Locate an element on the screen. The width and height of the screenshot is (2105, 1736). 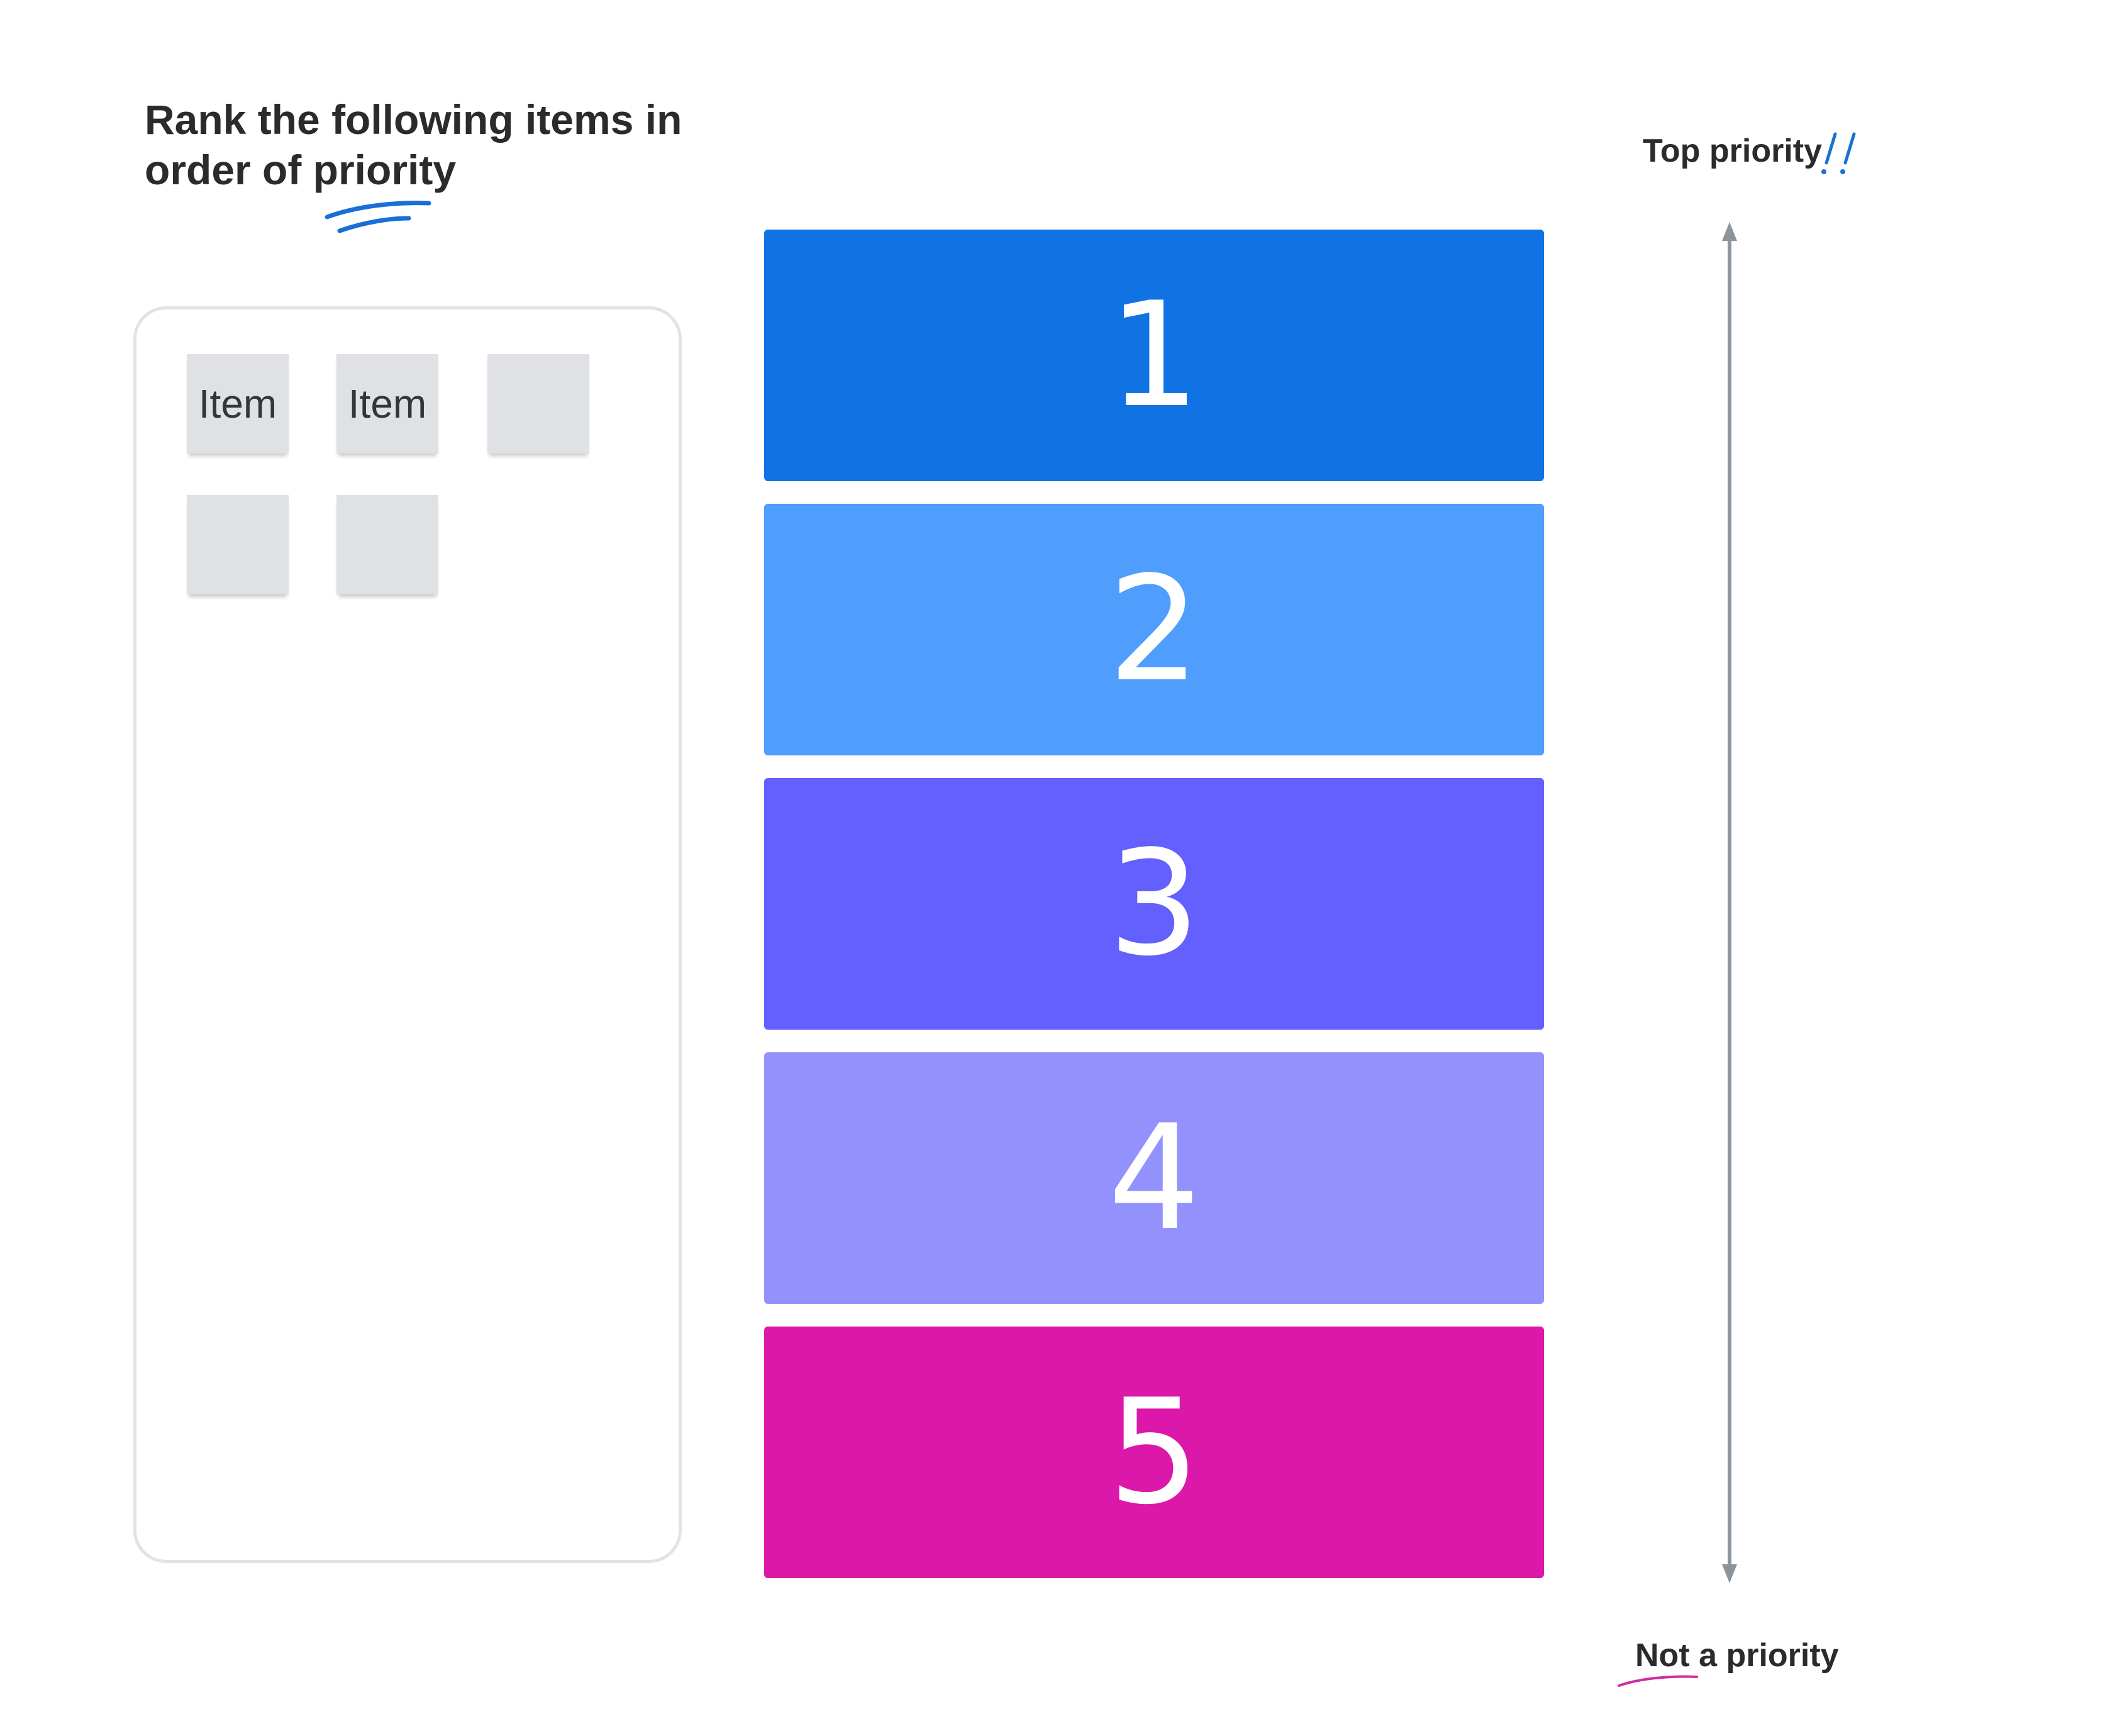
rank-band-1: 1 is located at coordinates (1154, 356).